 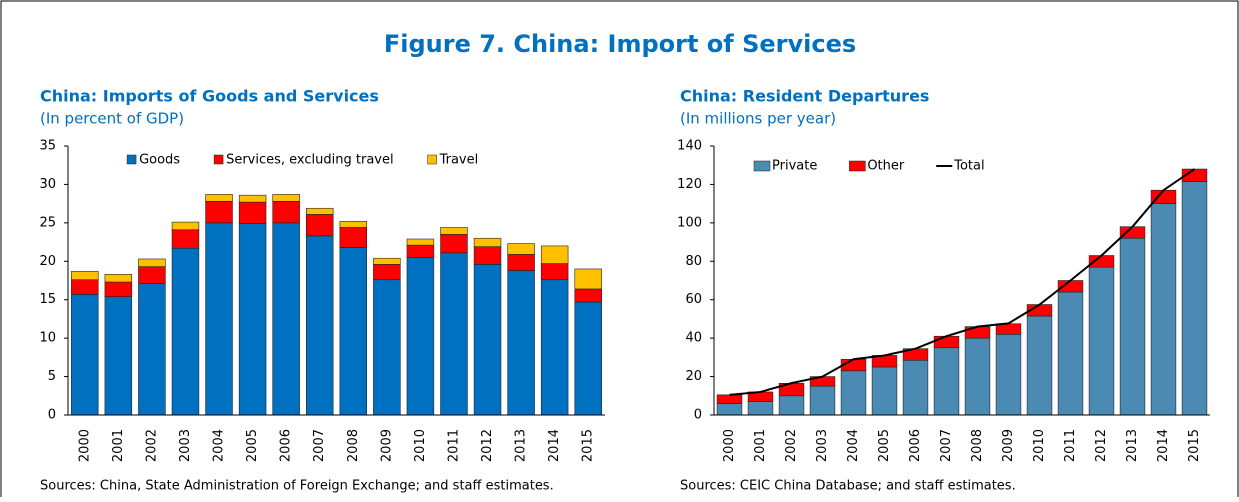 What do you see at coordinates (521, 445) in the screenshot?
I see `x-tick-label: 2013` at bounding box center [521, 445].